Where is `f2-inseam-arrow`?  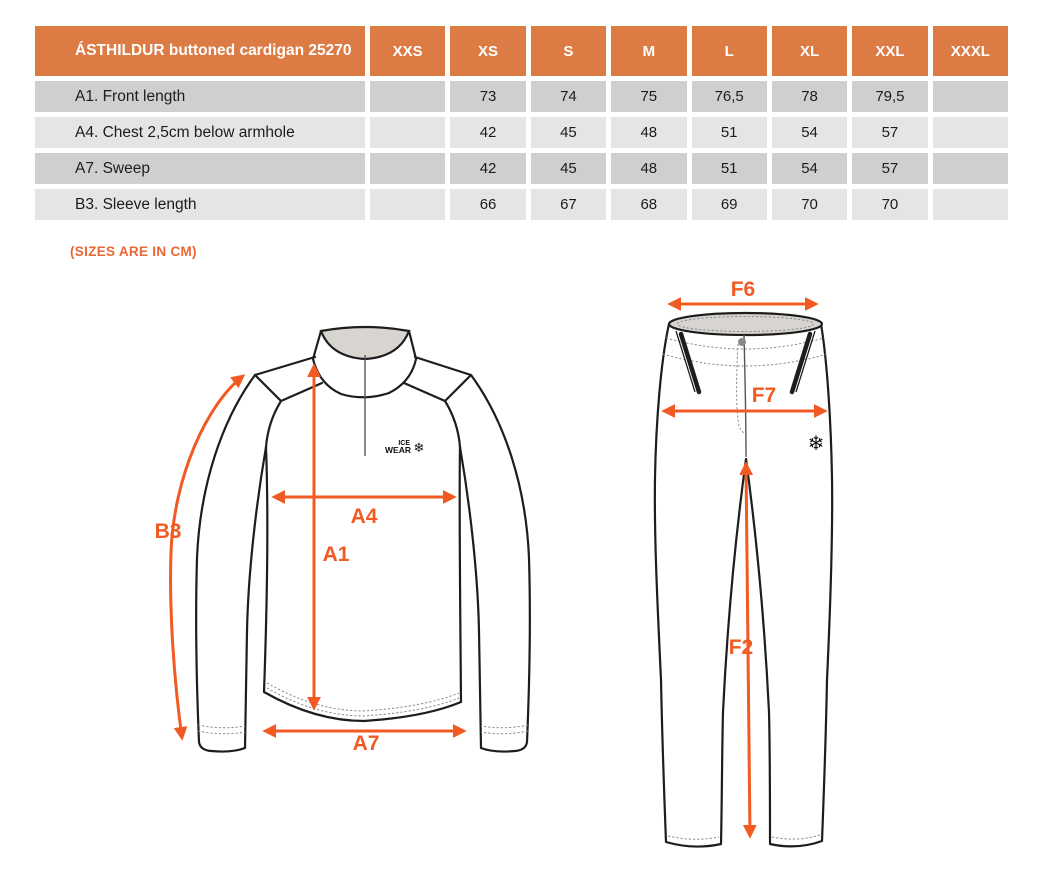 f2-inseam-arrow is located at coordinates (748, 650).